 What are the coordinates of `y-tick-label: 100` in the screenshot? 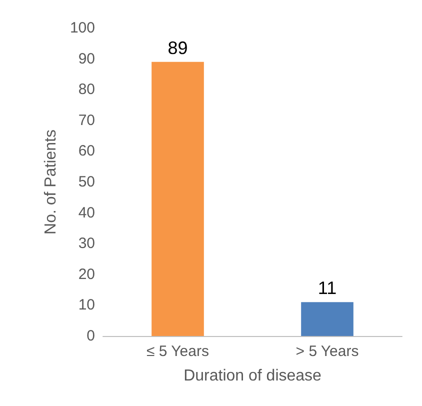 It's located at (82, 28).